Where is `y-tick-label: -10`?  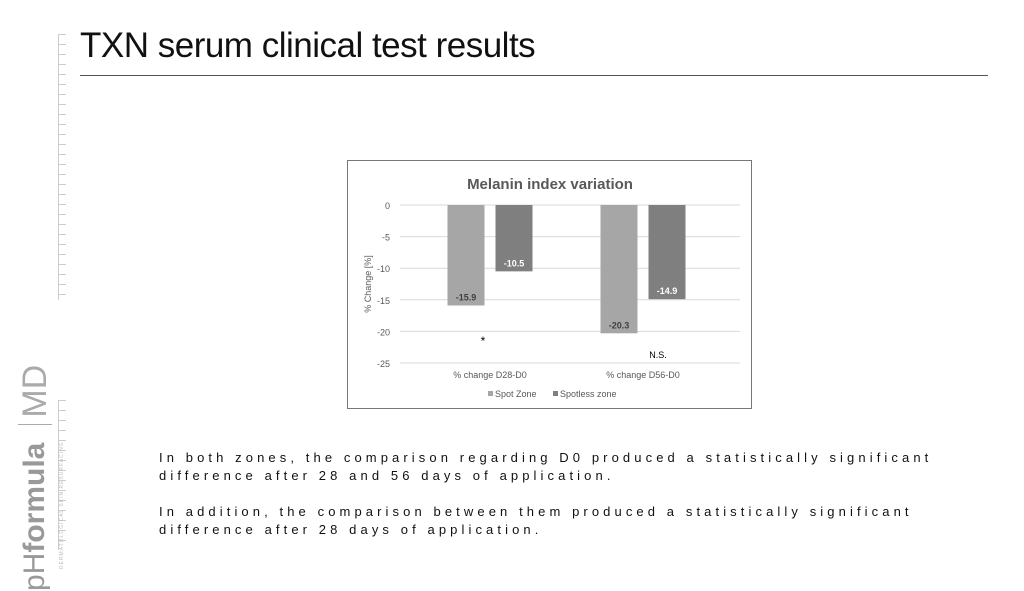
y-tick-label: -10 is located at coordinates (383, 269).